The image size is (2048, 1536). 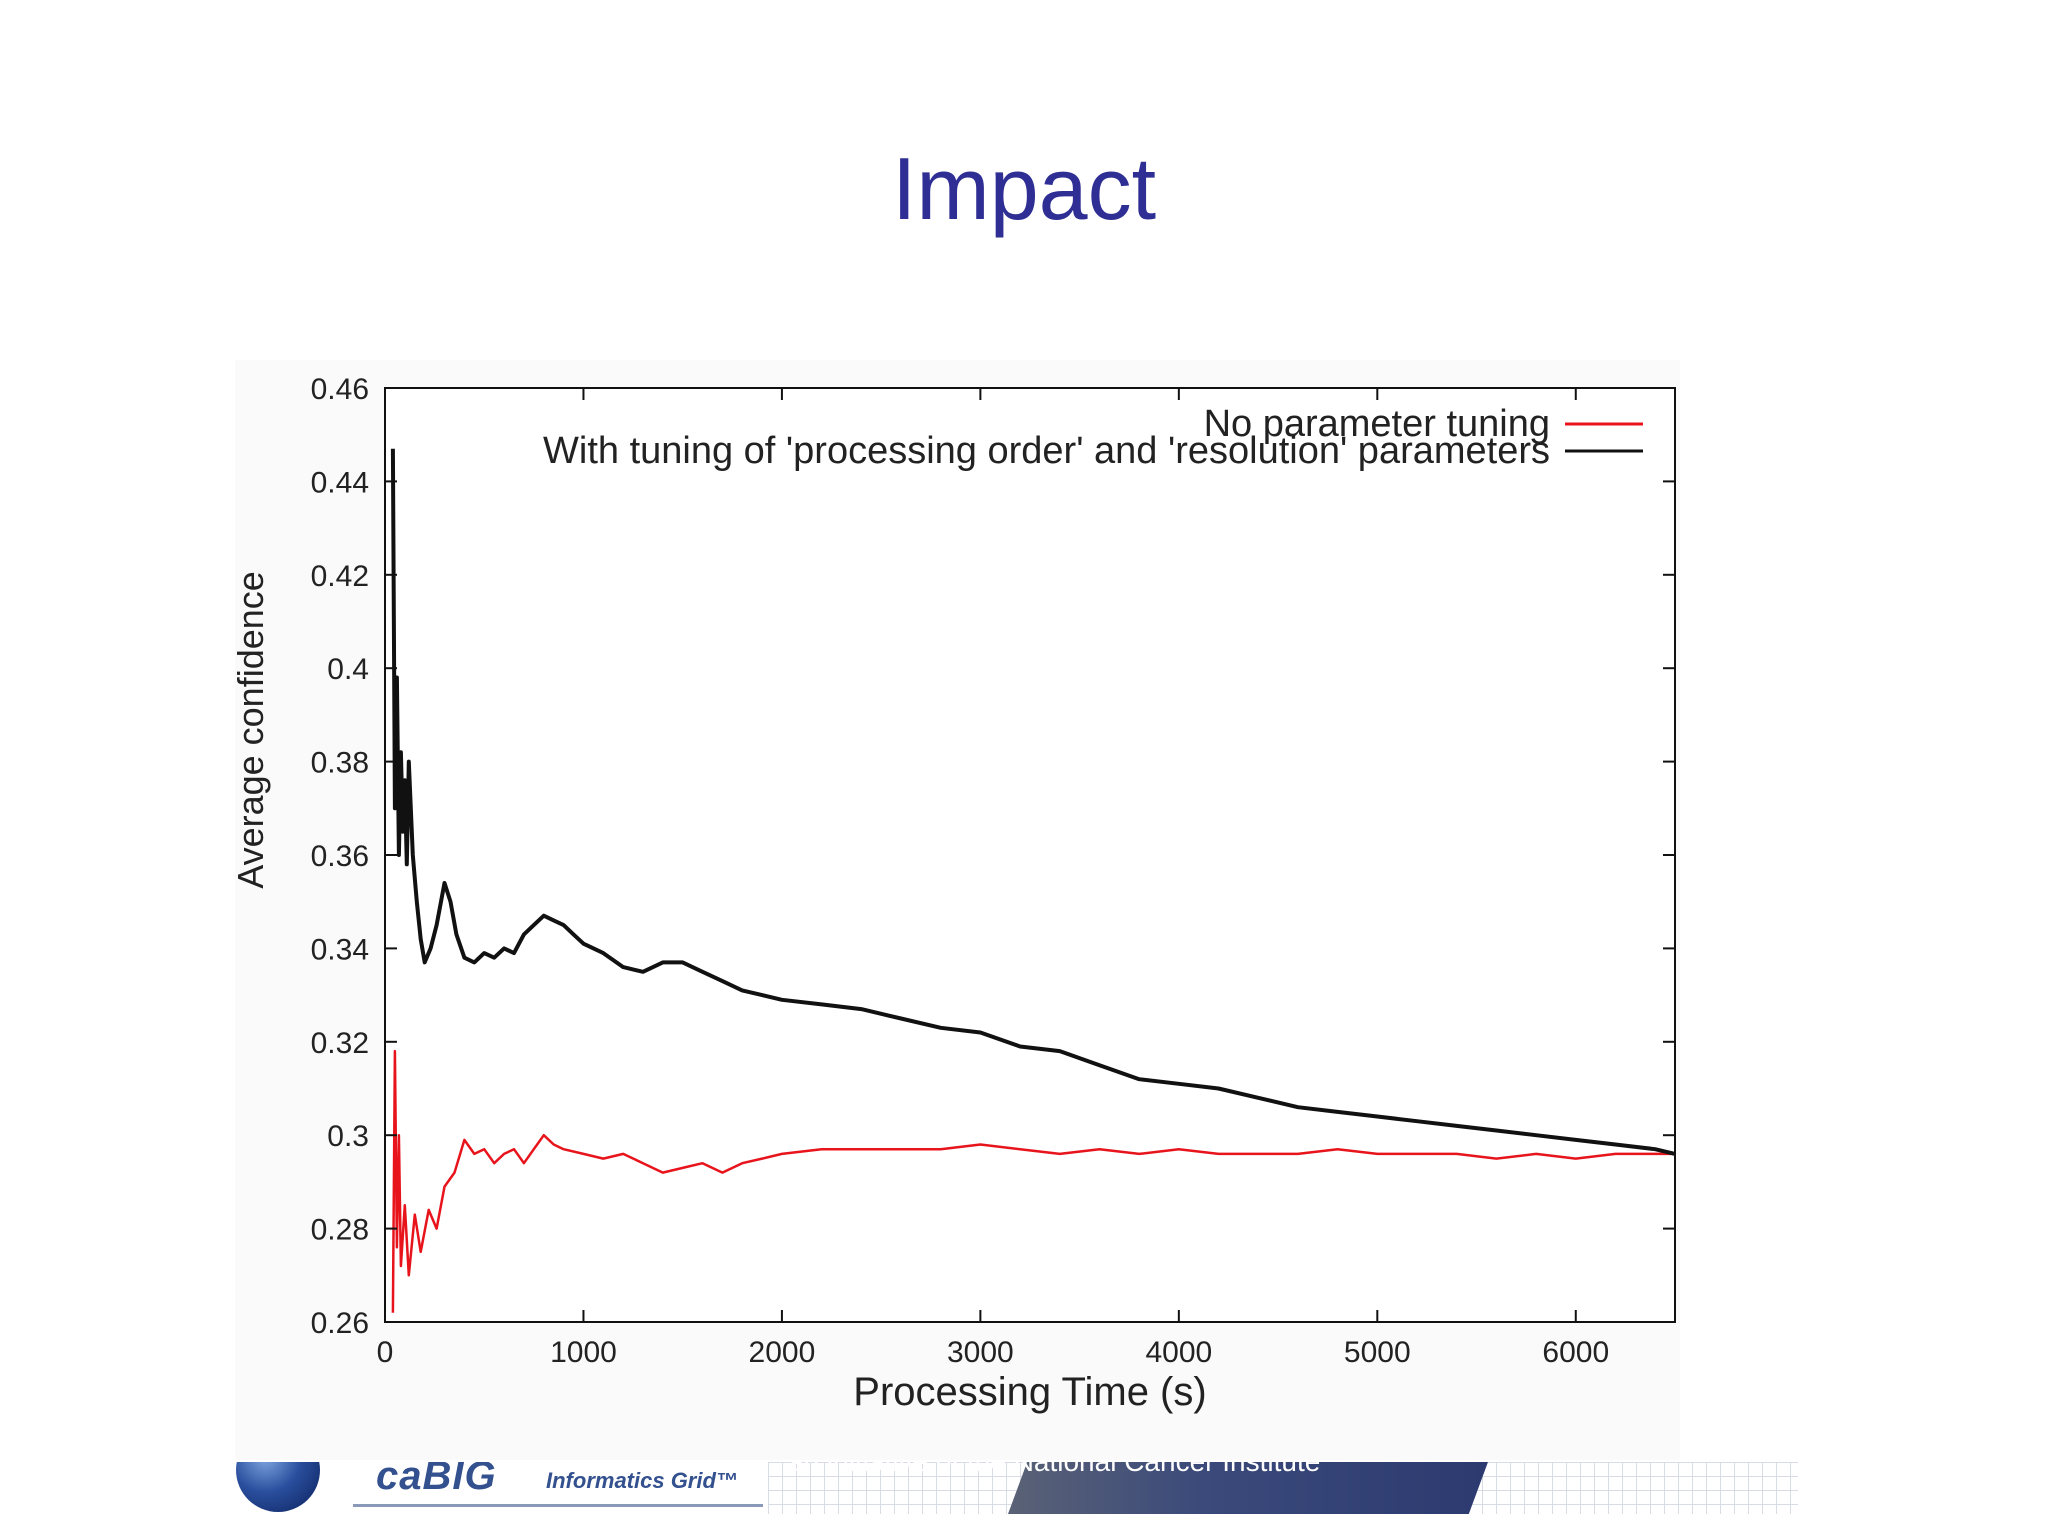 I want to click on y-tick-label: 0.42, so click(x=340, y=576).